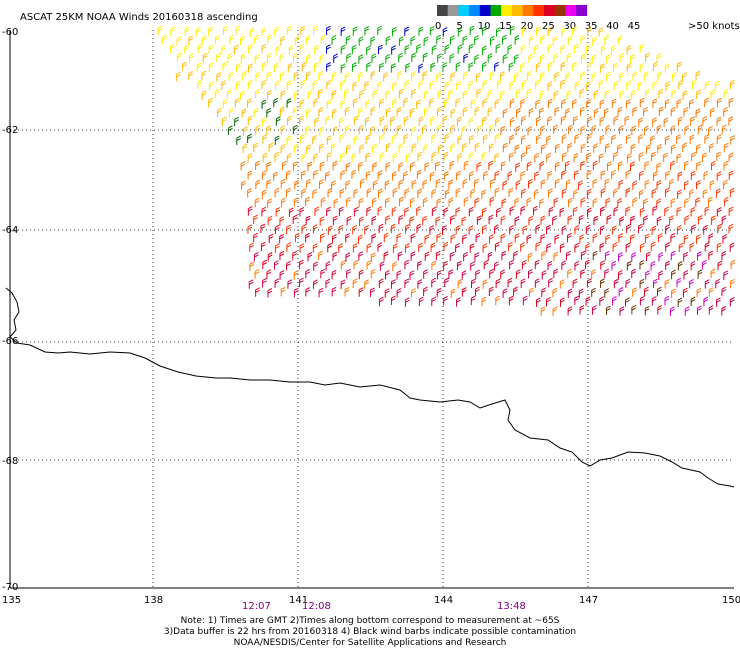 The height and width of the screenshot is (650, 740). I want to click on lat-label: -64, so click(10, 230).